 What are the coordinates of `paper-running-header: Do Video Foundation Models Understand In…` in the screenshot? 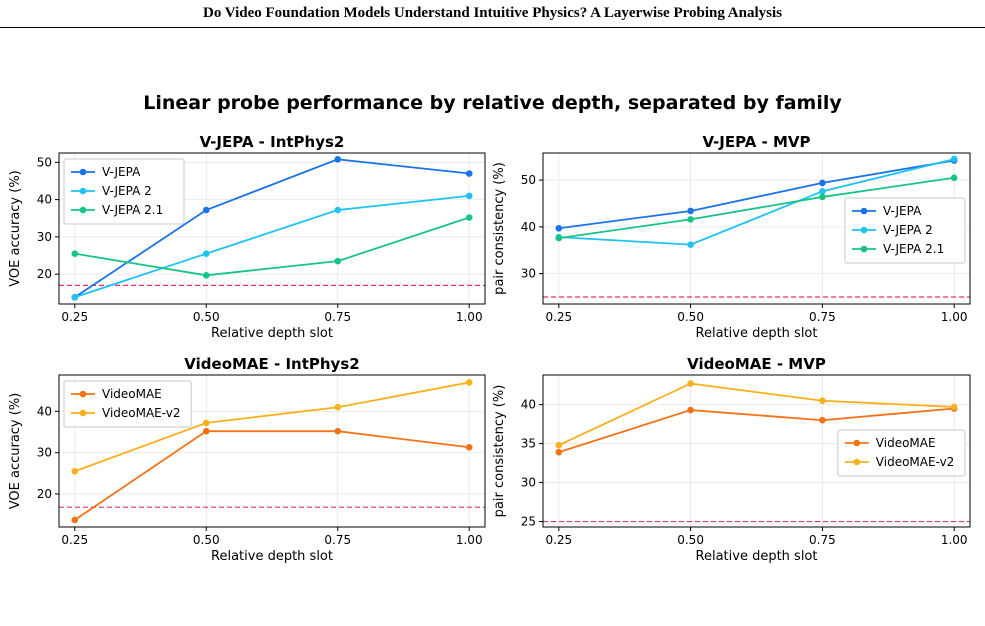 It's located at (492, 14).